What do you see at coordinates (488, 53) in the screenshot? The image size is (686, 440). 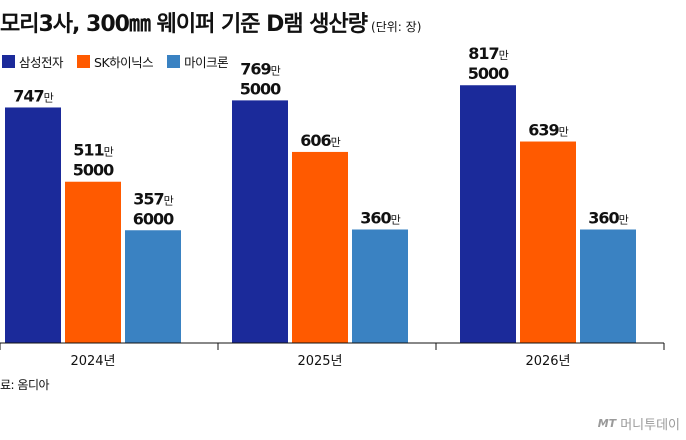 I see `data-label-2026년-삼성전자-0: 817만` at bounding box center [488, 53].